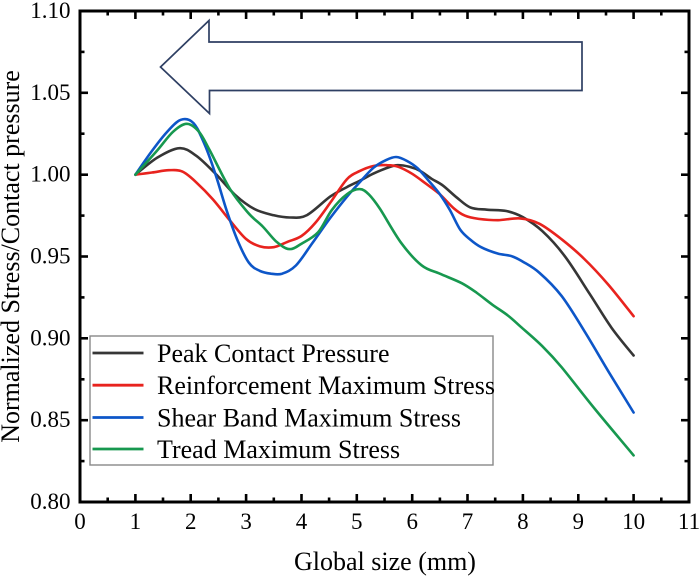 This screenshot has height=582, width=700. What do you see at coordinates (385, 561) in the screenshot?
I see `svg-text: Global size (mm)` at bounding box center [385, 561].